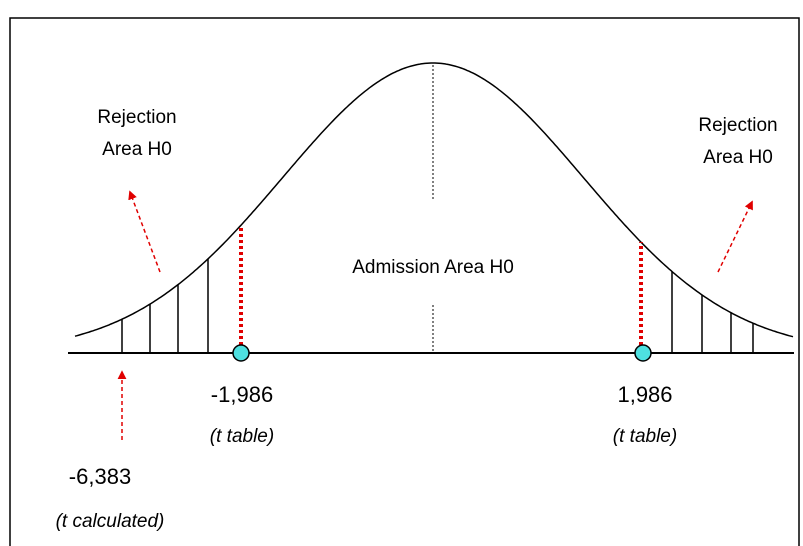 The width and height of the screenshot is (803, 546). I want to click on calculated-note: (t calculated), so click(110, 521).